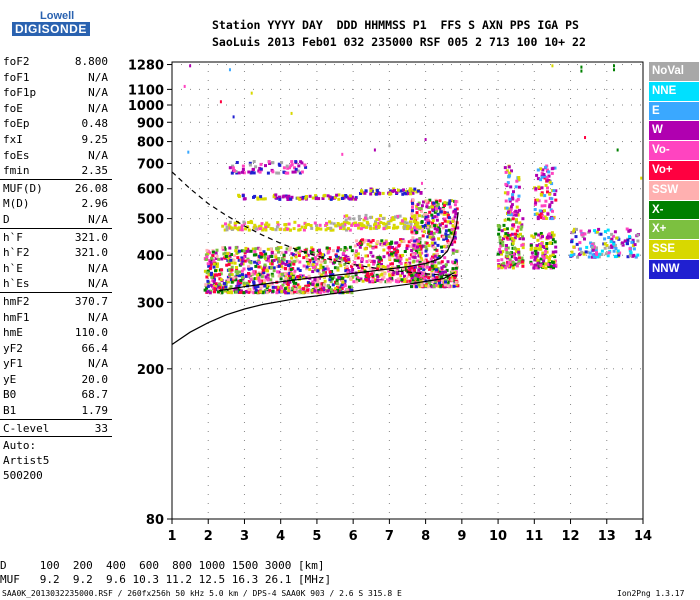  Describe the element at coordinates (674, 170) in the screenshot. I see `legend-item-vo: Vo+` at that location.